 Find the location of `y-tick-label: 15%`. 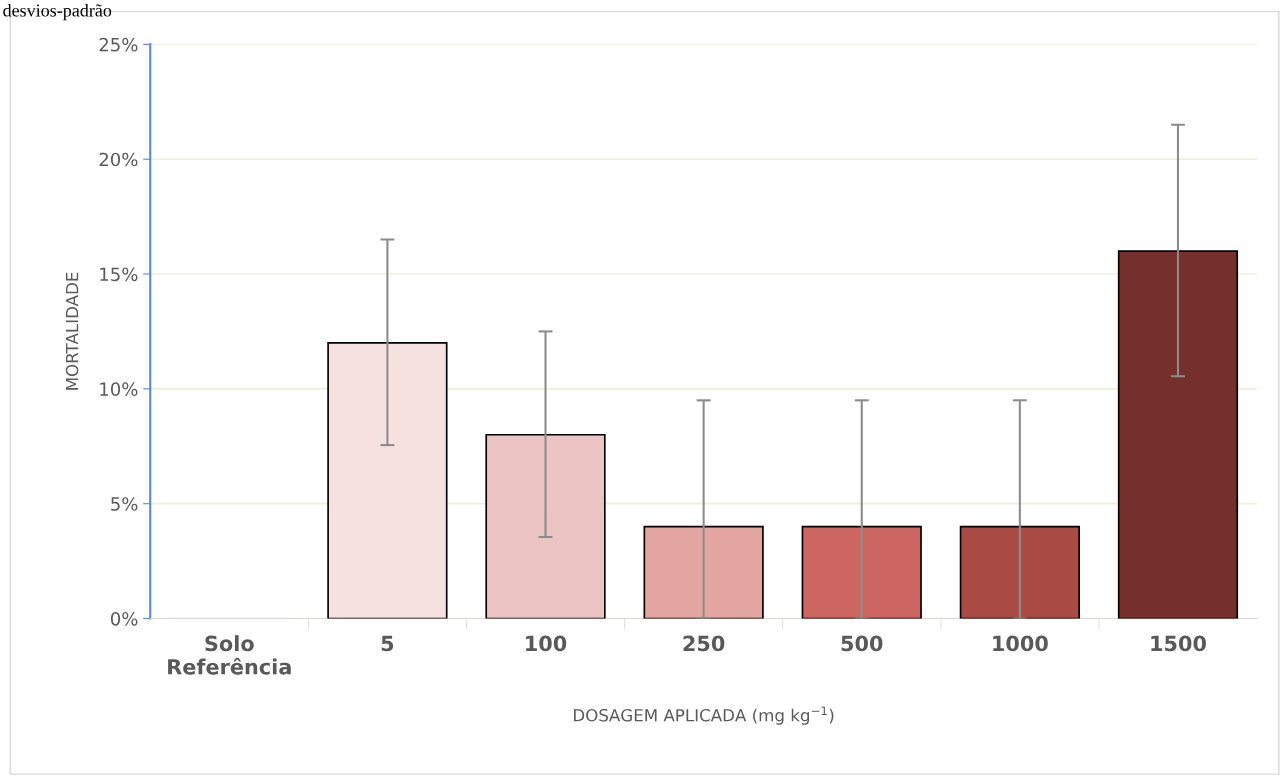

y-tick-label: 15% is located at coordinates (119, 274).